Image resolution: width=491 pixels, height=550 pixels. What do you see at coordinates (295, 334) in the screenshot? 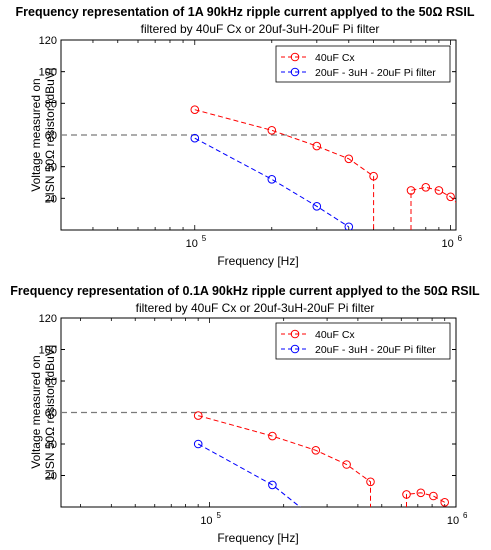
I see `chart-2-legend-red-marker` at bounding box center [295, 334].